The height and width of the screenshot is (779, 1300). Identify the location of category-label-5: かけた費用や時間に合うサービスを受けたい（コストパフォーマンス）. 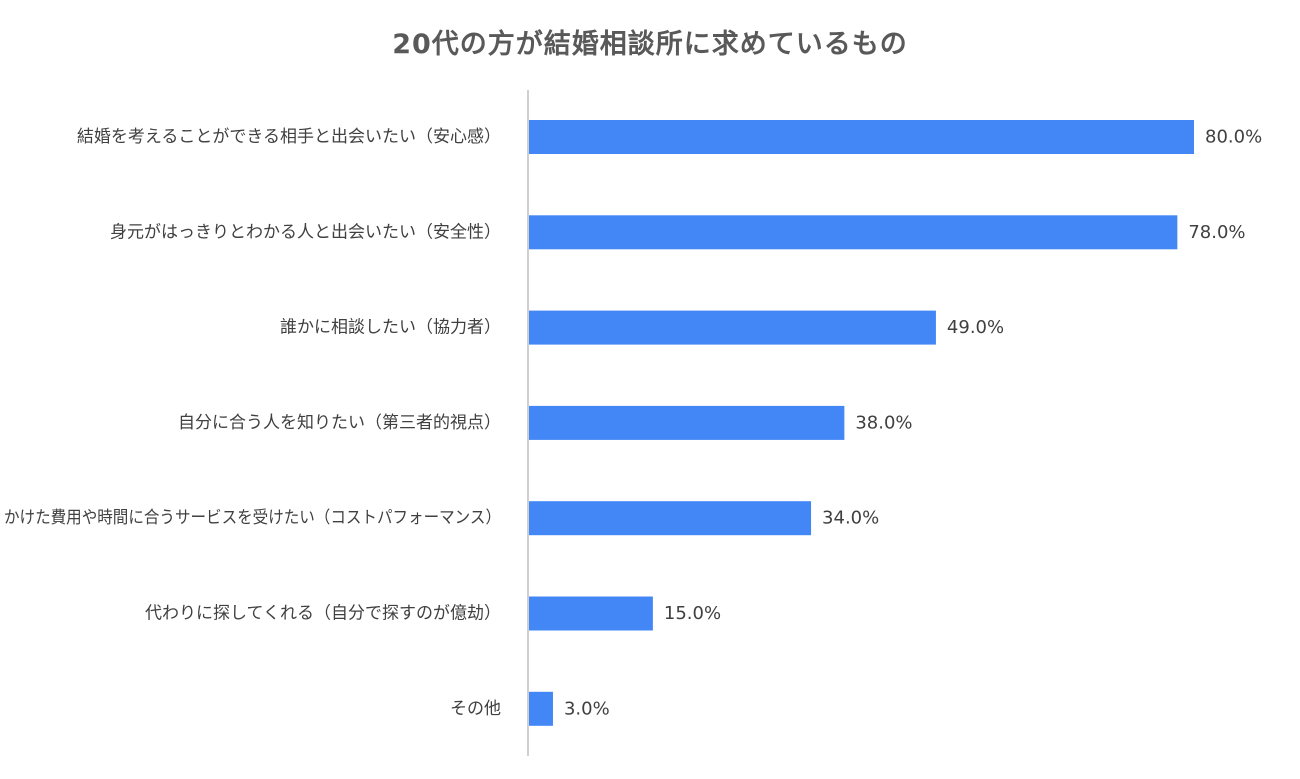
(252, 518).